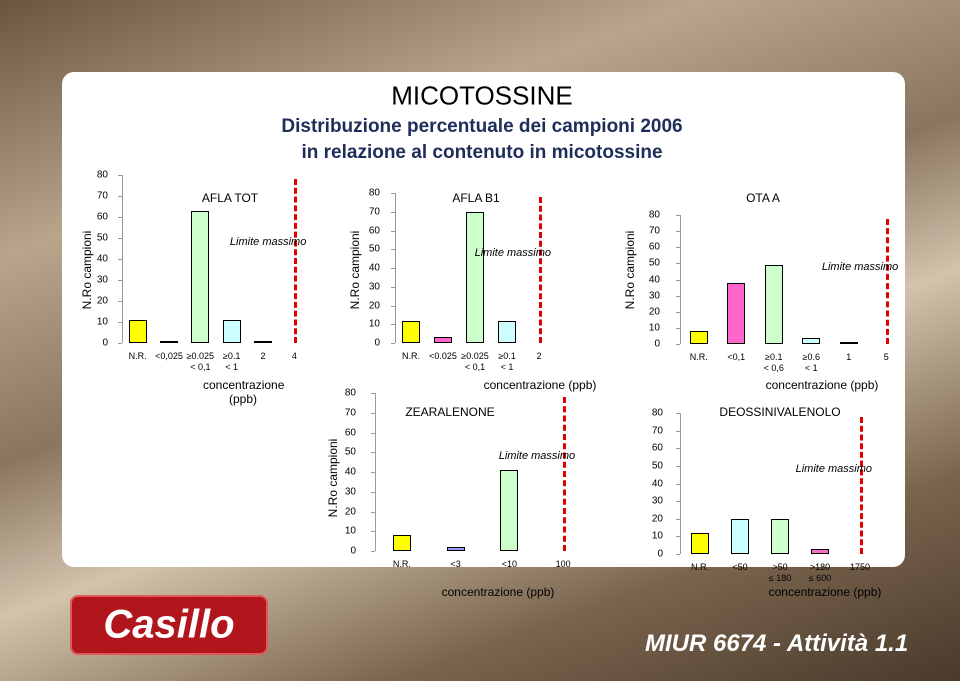  Describe the element at coordinates (509, 564) in the screenshot. I see `x-tick-label: <10` at that location.